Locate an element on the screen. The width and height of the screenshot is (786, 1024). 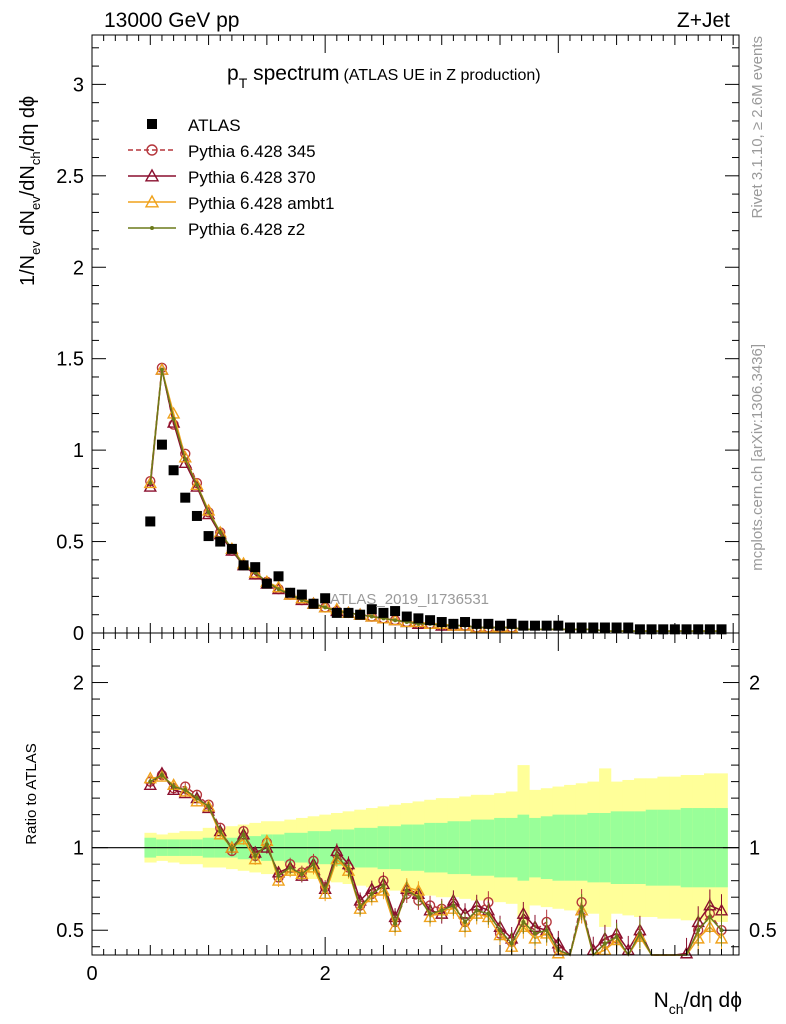
y-tick-label: 2 is located at coordinates (78, 268).